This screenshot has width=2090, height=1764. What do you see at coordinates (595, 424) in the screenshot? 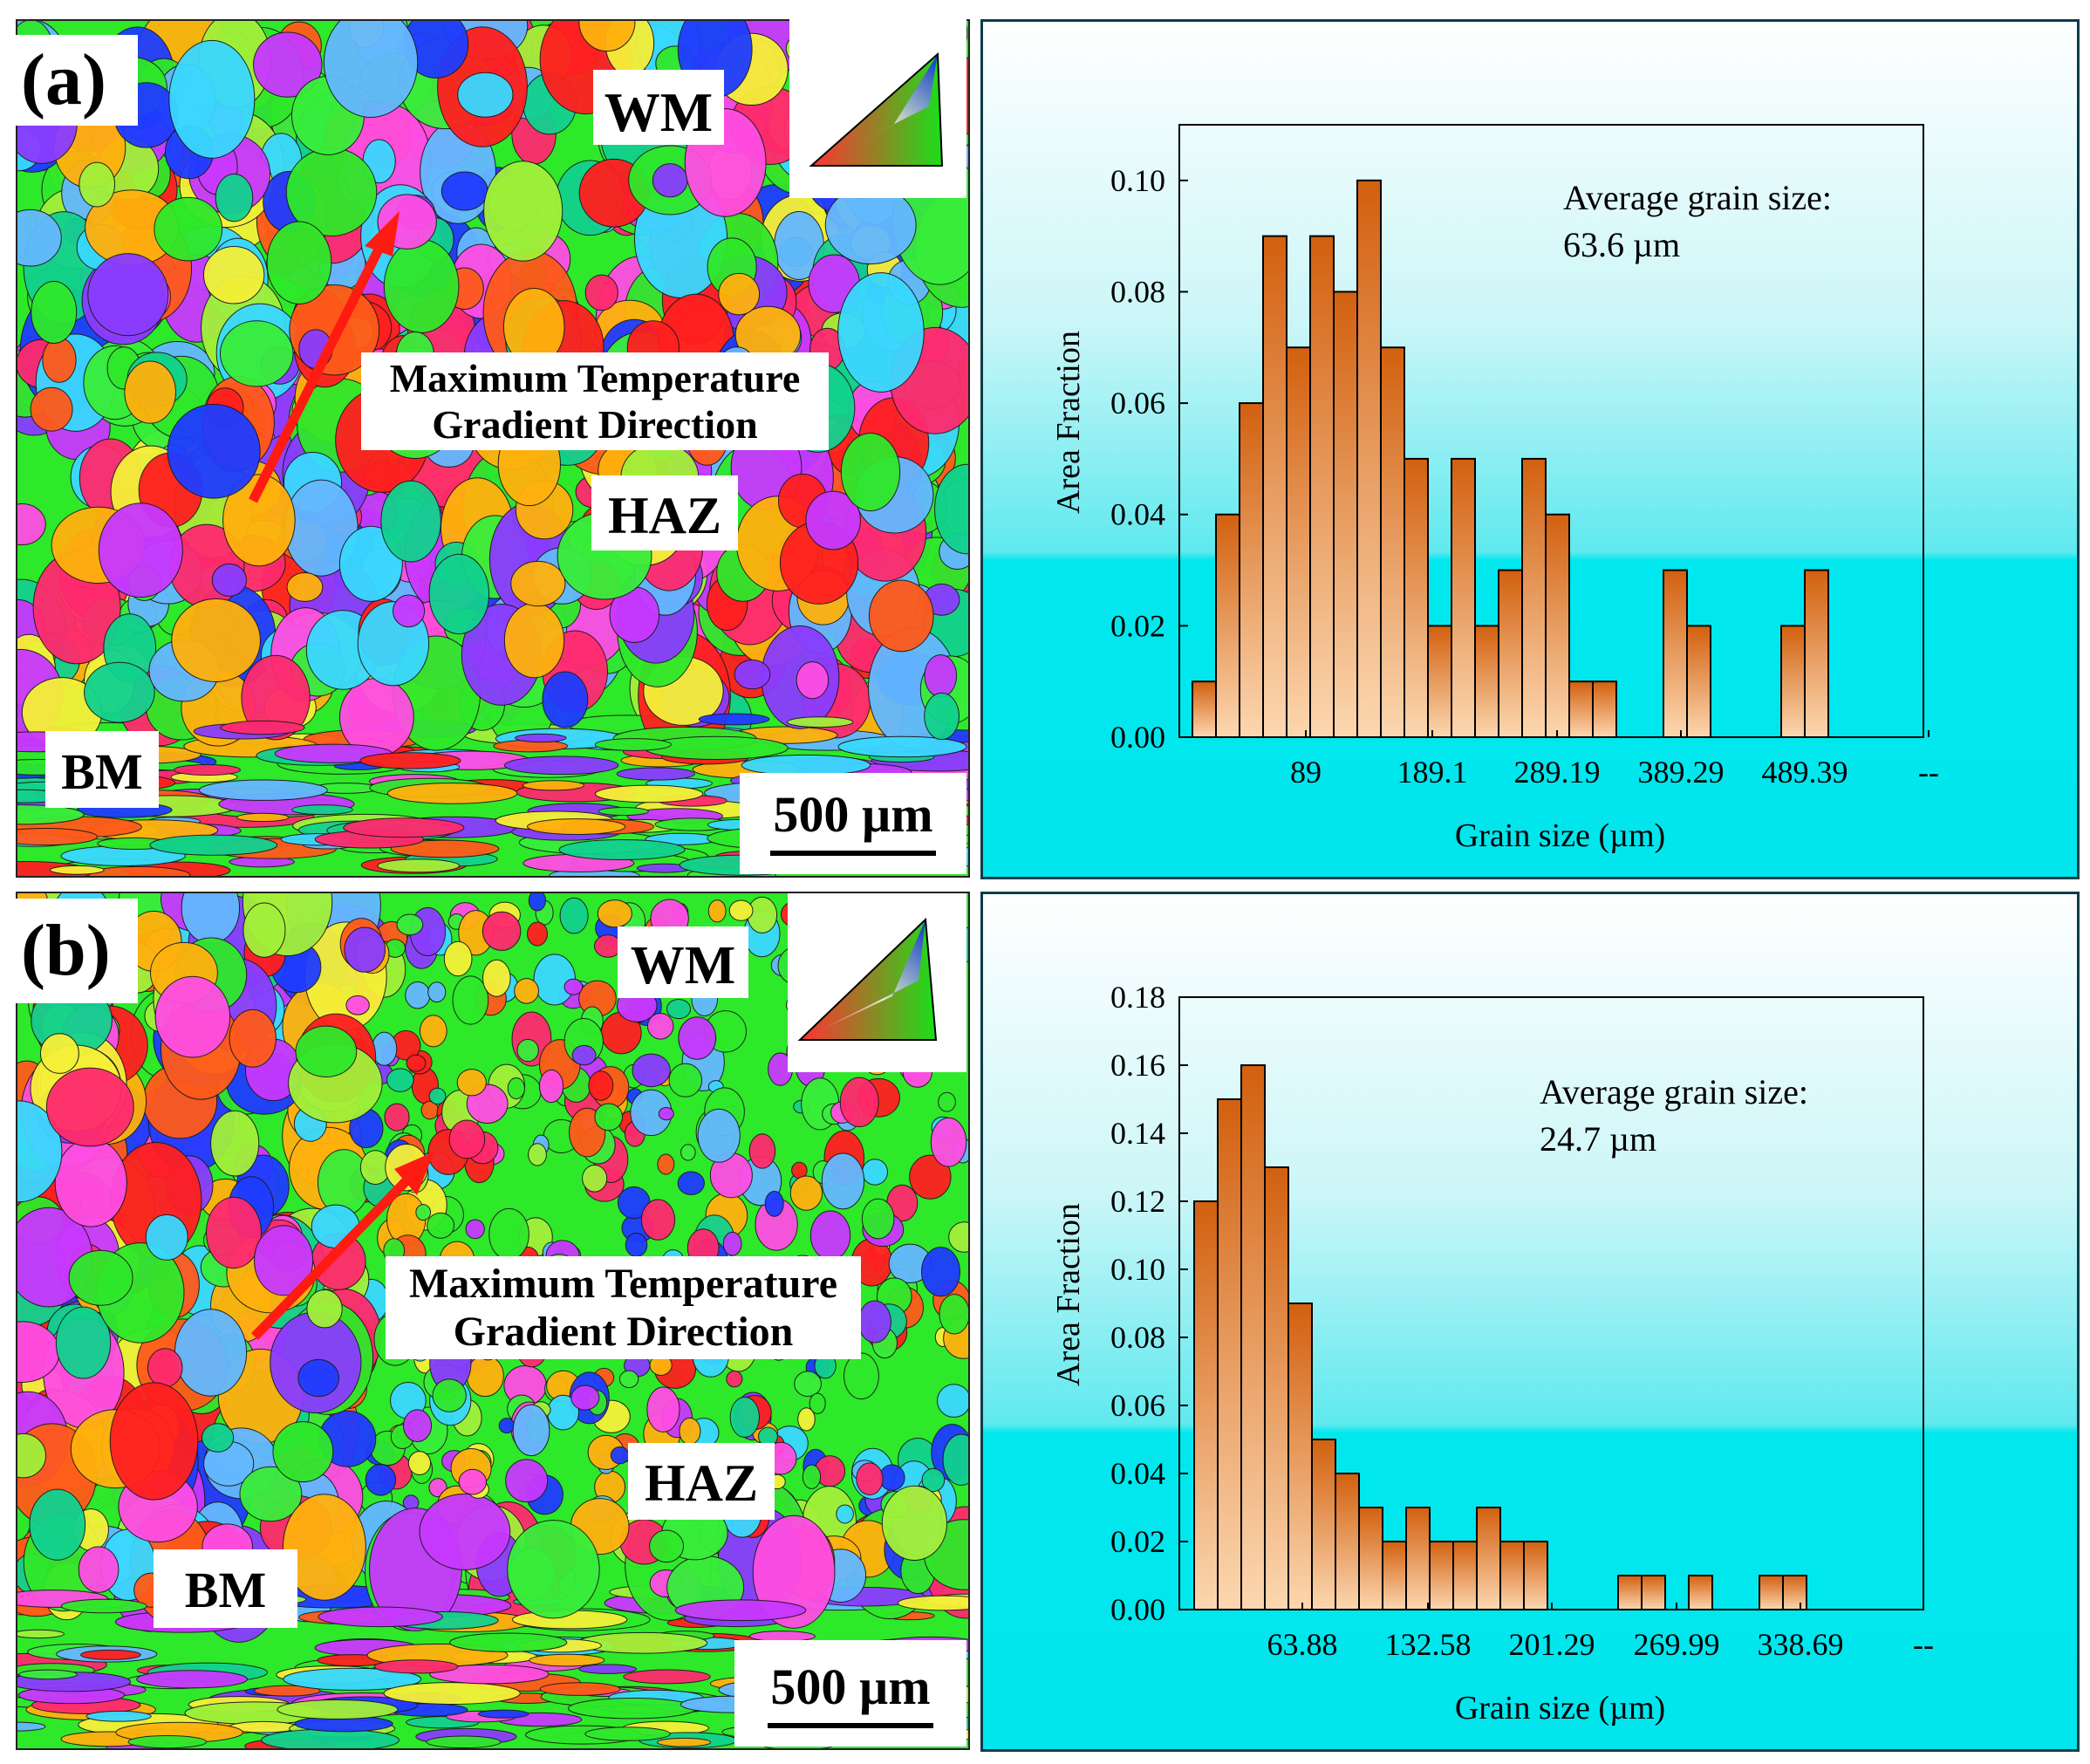
I see `arrow-caption-line2: Gradient Direction` at bounding box center [595, 424].